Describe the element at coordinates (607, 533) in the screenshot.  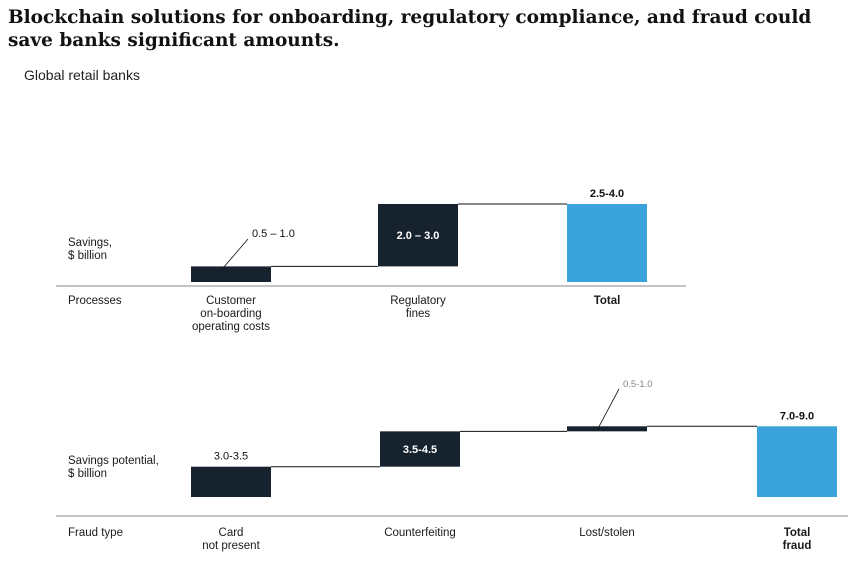
I see `category-label: Lost/stolen` at that location.